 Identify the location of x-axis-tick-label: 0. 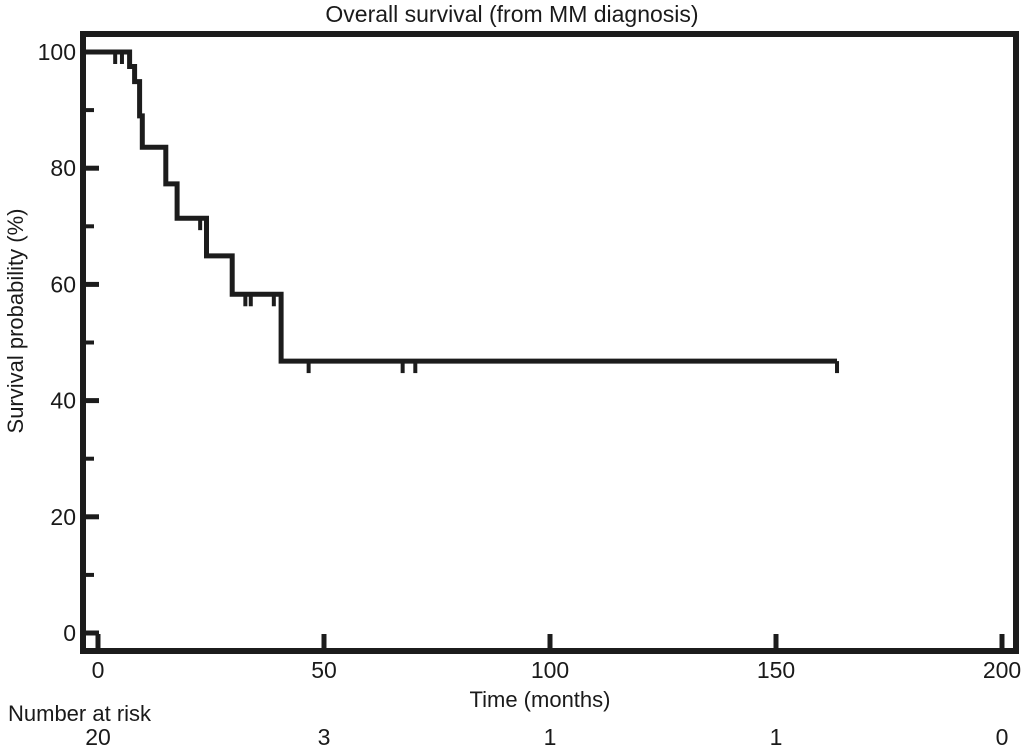
(98, 670).